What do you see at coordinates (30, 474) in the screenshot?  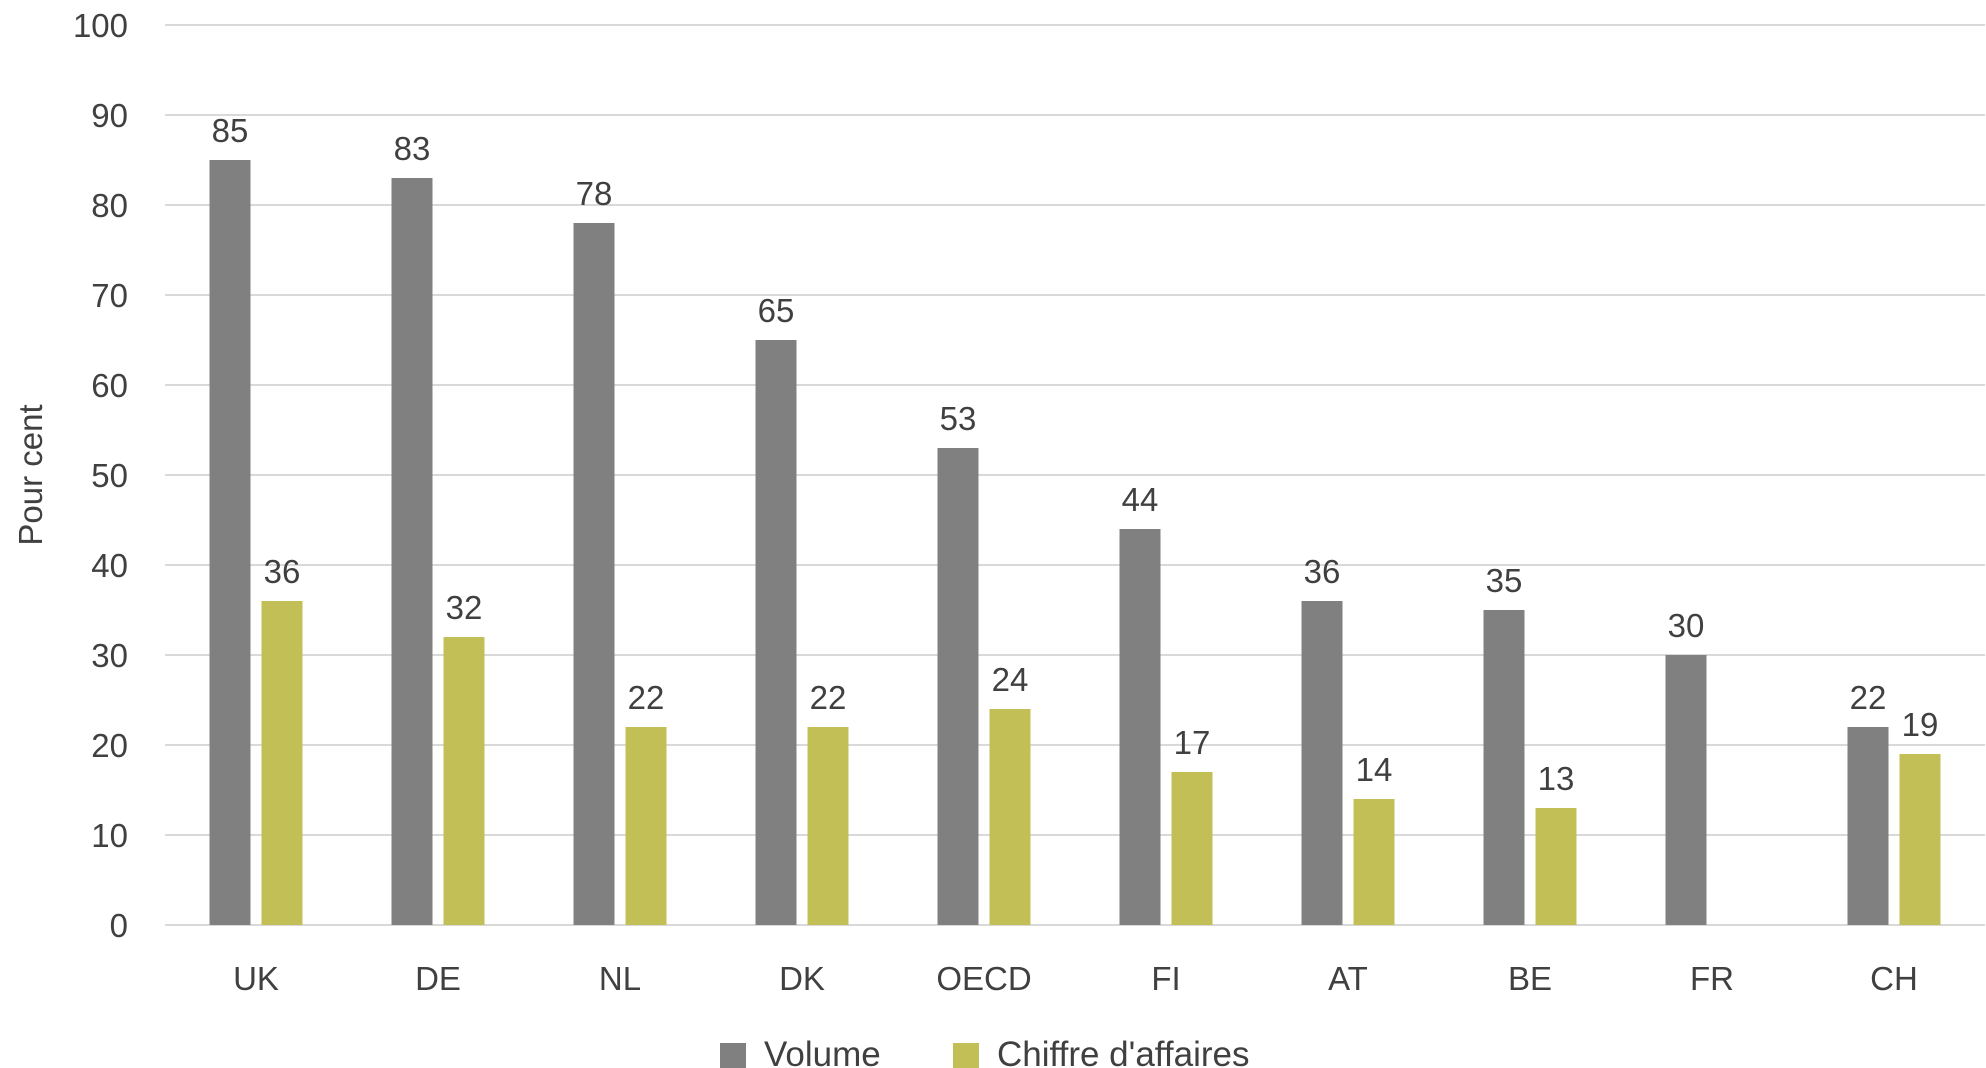 I see `y-axis-title: Pour cent` at bounding box center [30, 474].